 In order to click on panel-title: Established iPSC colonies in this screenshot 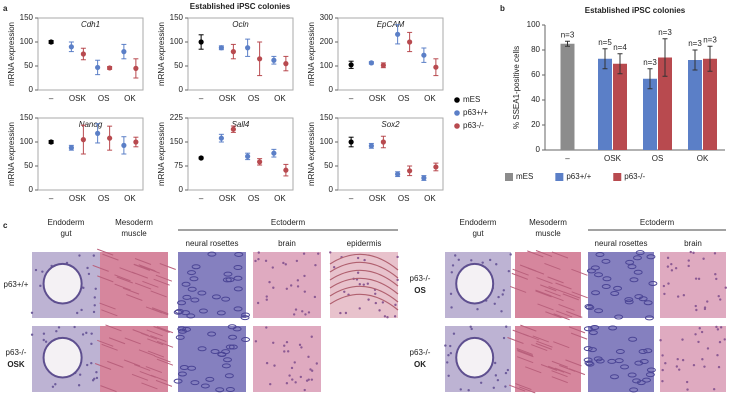, I will do `click(240, 6)`.